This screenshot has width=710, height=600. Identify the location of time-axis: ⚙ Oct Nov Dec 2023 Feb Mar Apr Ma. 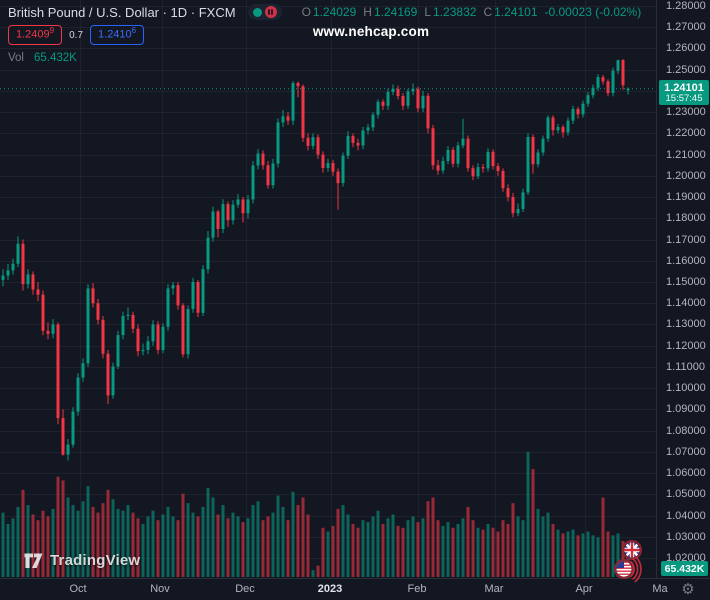
(355, 589).